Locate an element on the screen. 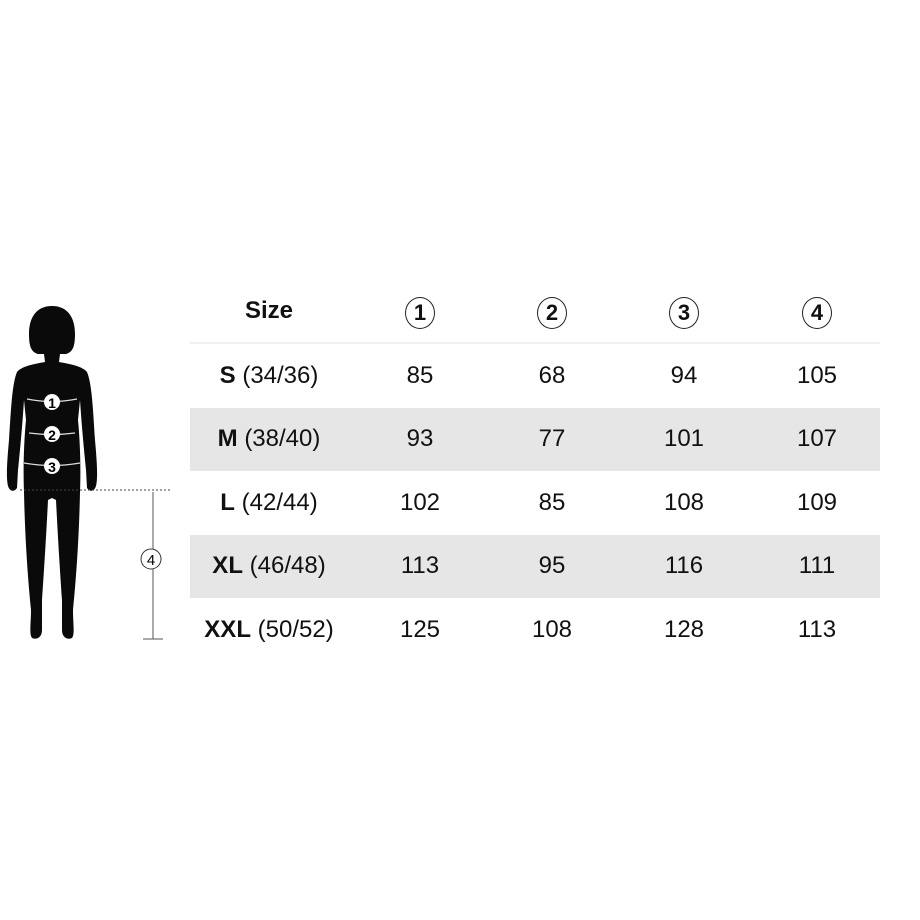 Image resolution: width=920 pixels, height=920 pixels. measure-1-value: 113 is located at coordinates (420, 566).